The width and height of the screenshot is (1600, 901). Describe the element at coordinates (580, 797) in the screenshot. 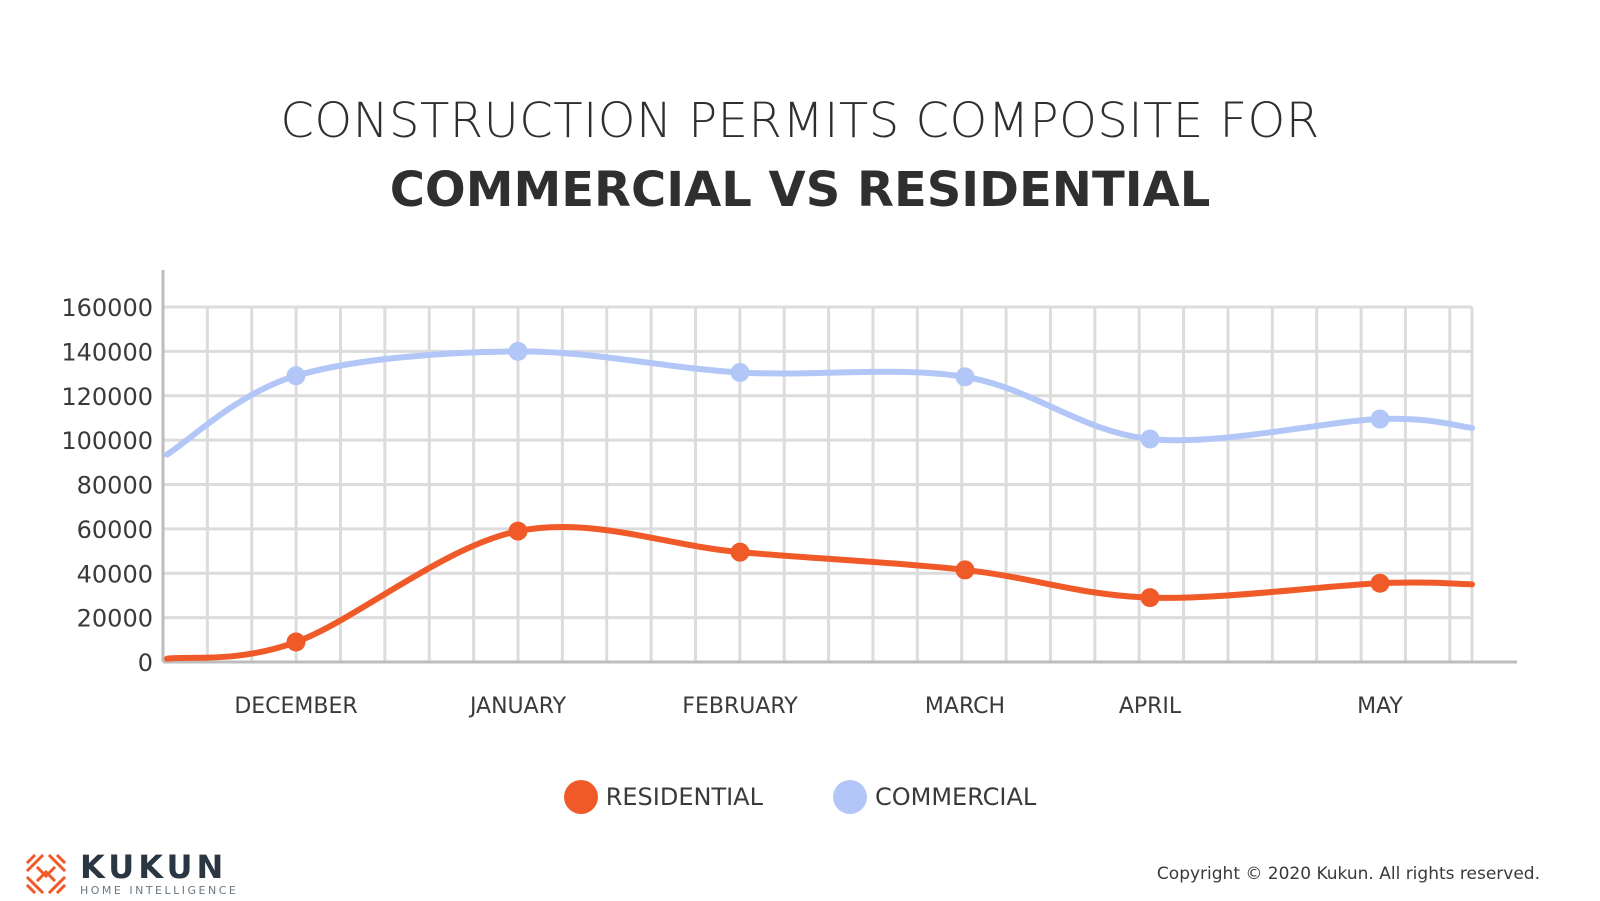

I see `legend-swatch-residential` at that location.